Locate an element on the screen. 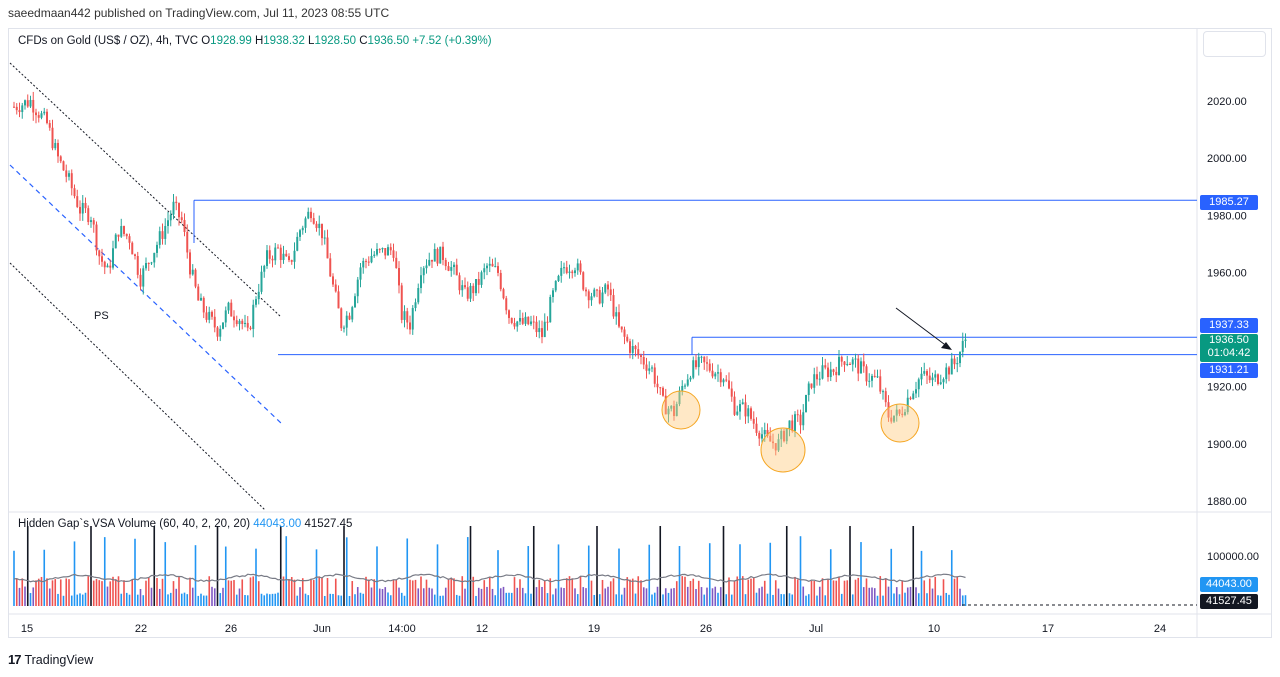 This screenshot has height=677, width=1280. chart-toolbar-box is located at coordinates (1234, 44).